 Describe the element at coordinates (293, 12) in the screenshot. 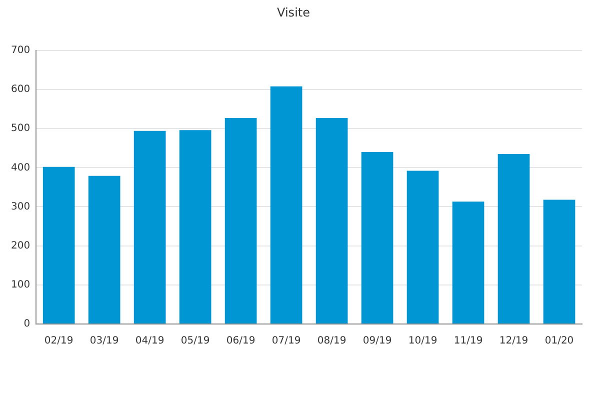

I see `chart-title: Visite` at that location.